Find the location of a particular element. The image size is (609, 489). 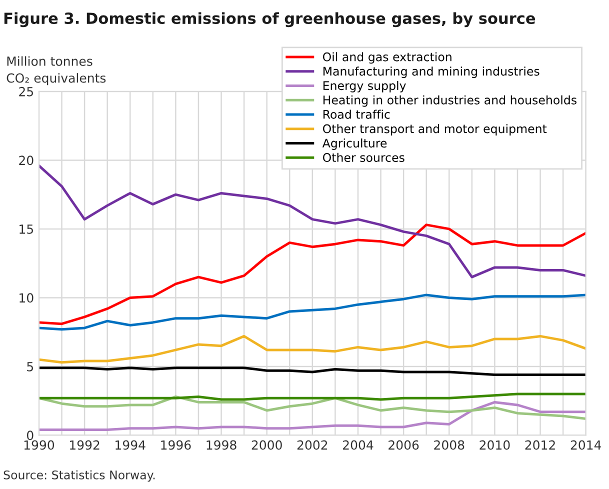

x-tick-label: 1992 is located at coordinates (85, 445).